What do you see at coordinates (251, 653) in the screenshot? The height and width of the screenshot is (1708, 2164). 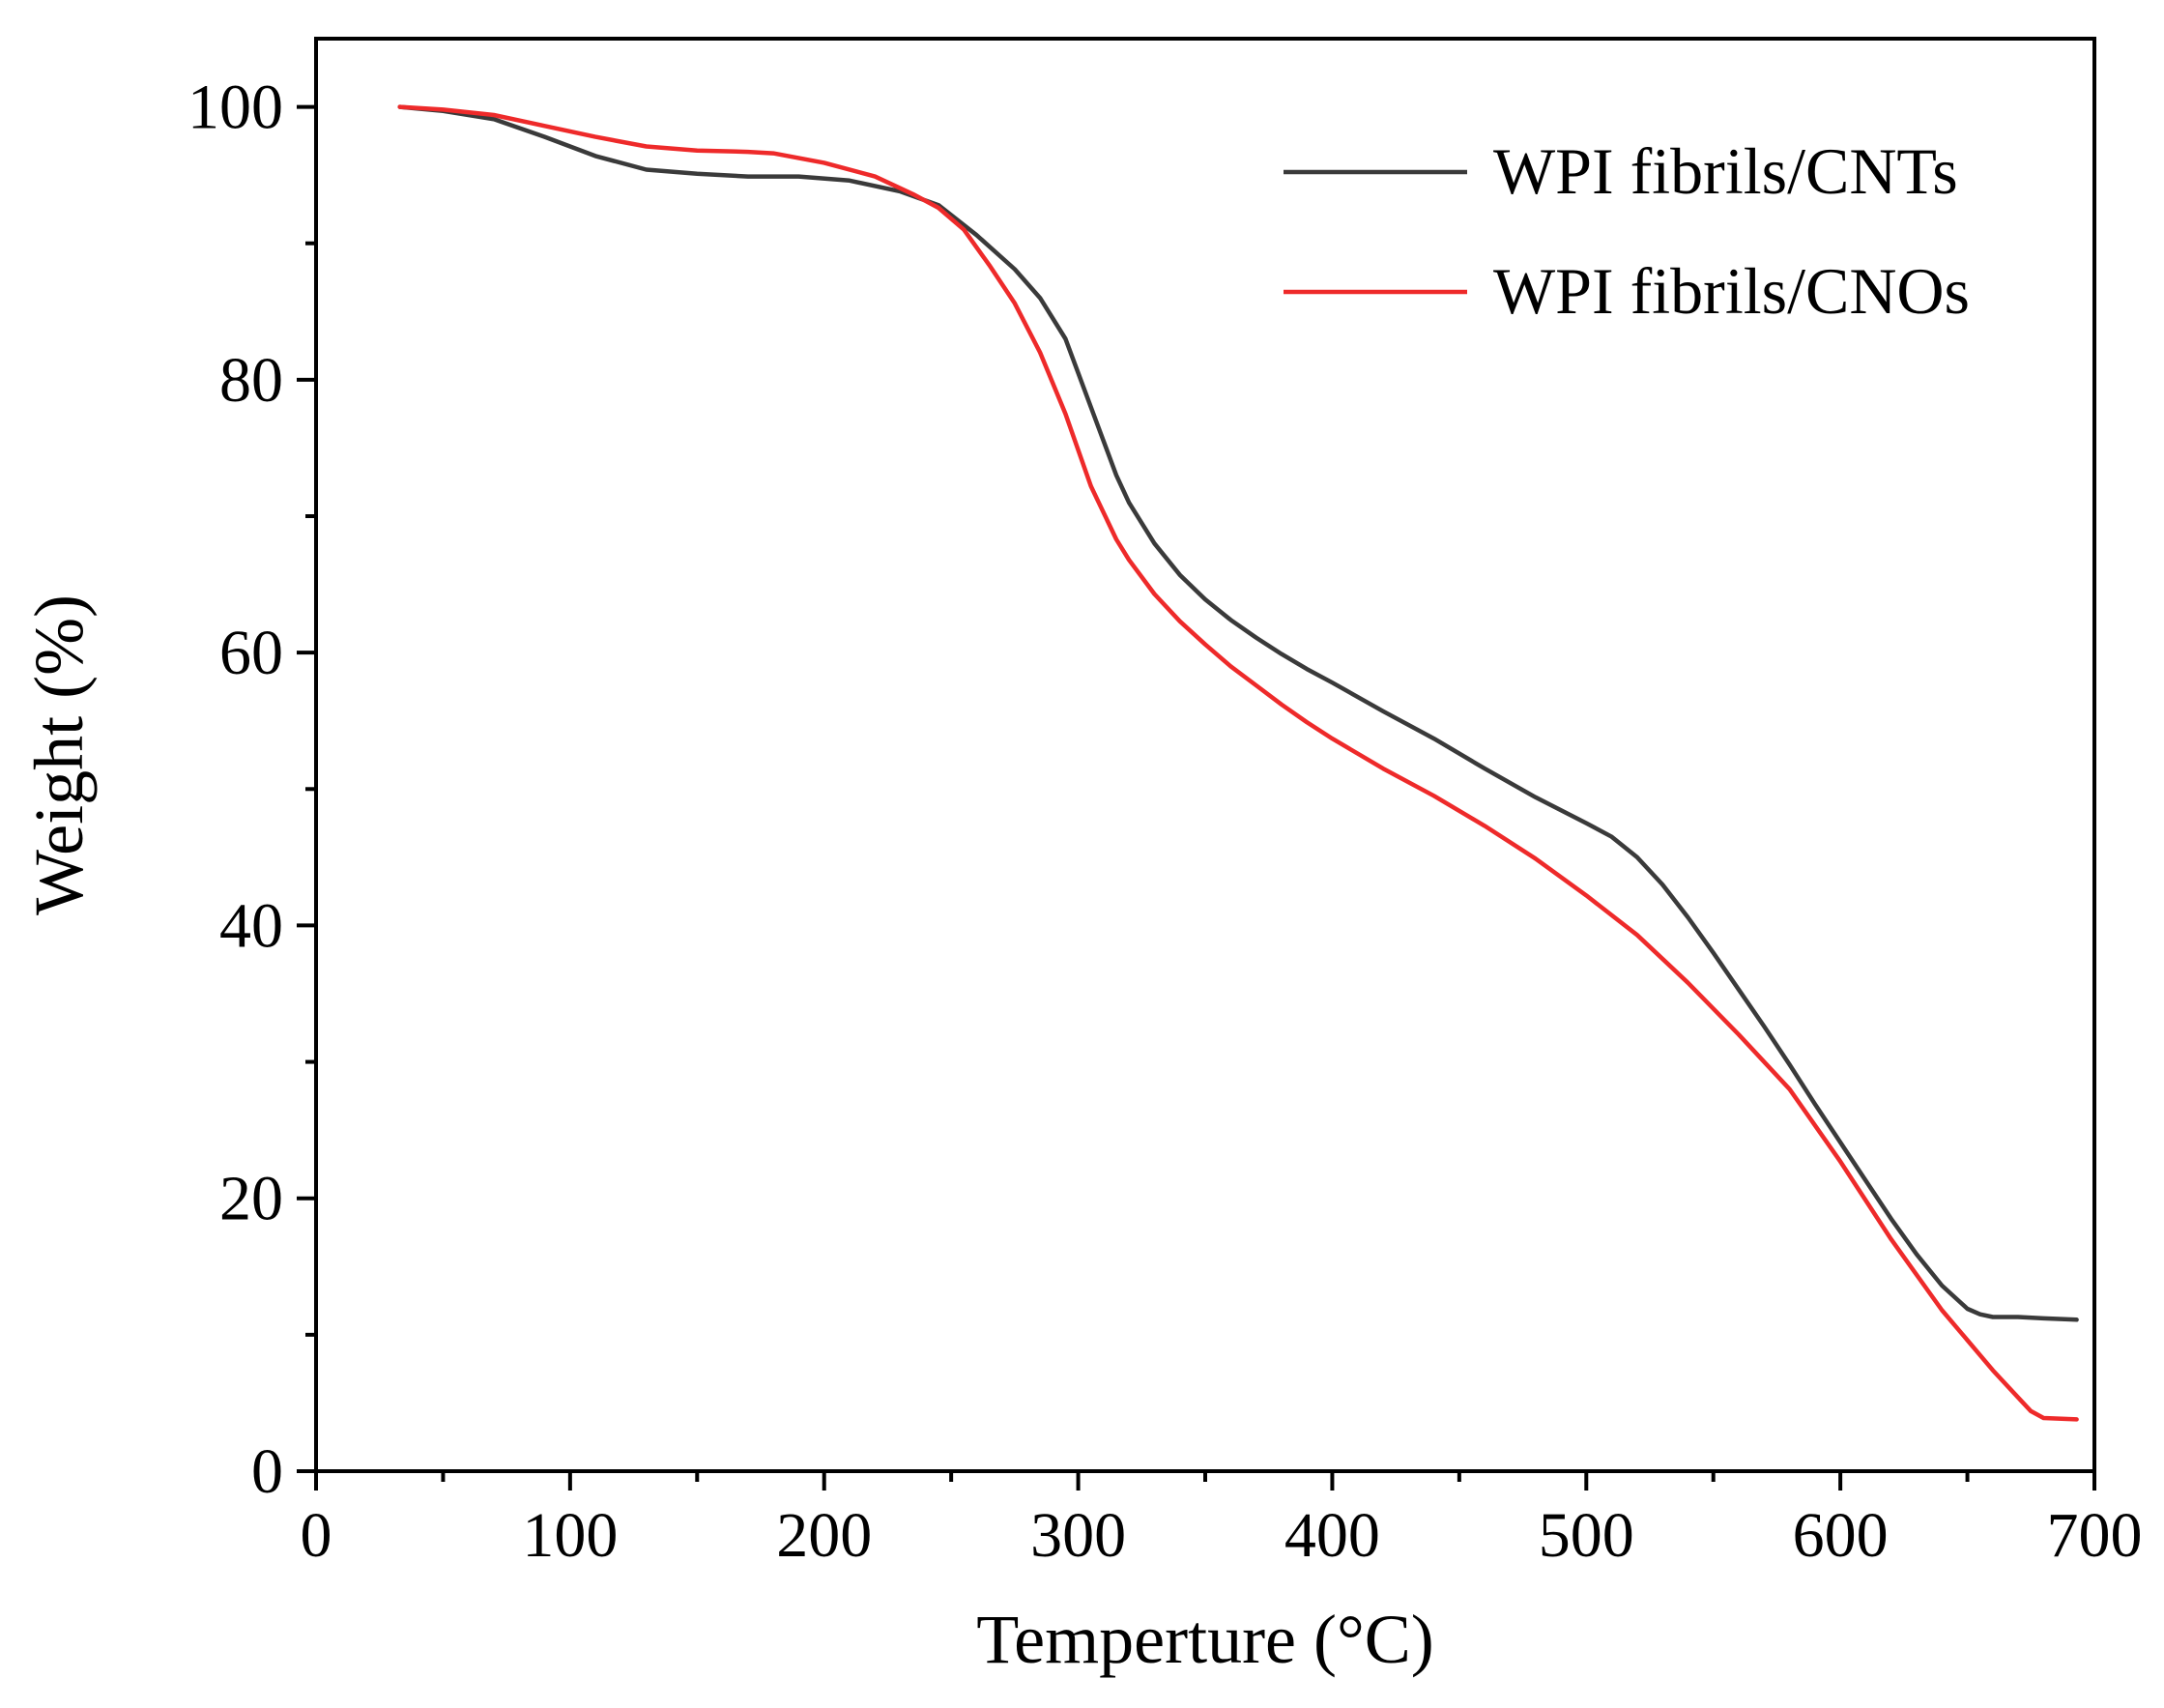 I see `y-tick-label: 60` at bounding box center [251, 653].